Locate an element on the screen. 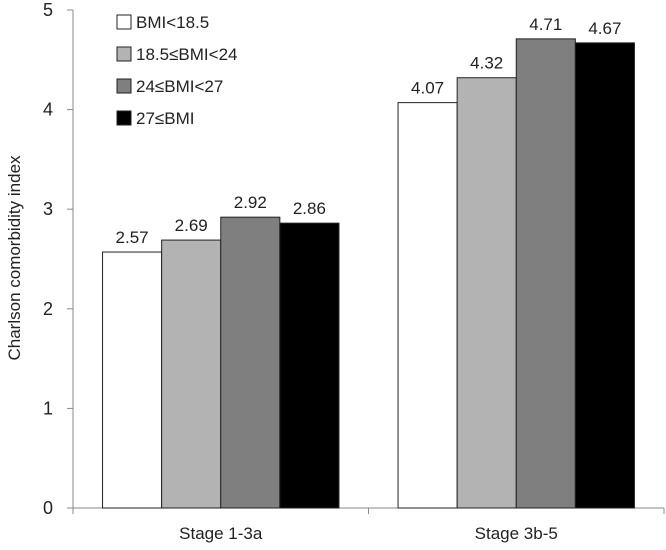  y-tick-label: 4 is located at coordinates (48, 110).